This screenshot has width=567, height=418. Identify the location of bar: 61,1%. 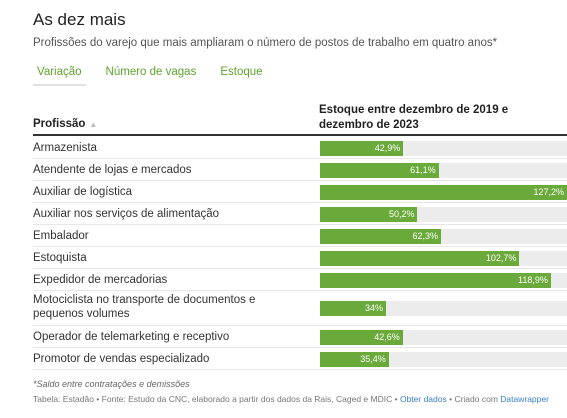
(379, 170).